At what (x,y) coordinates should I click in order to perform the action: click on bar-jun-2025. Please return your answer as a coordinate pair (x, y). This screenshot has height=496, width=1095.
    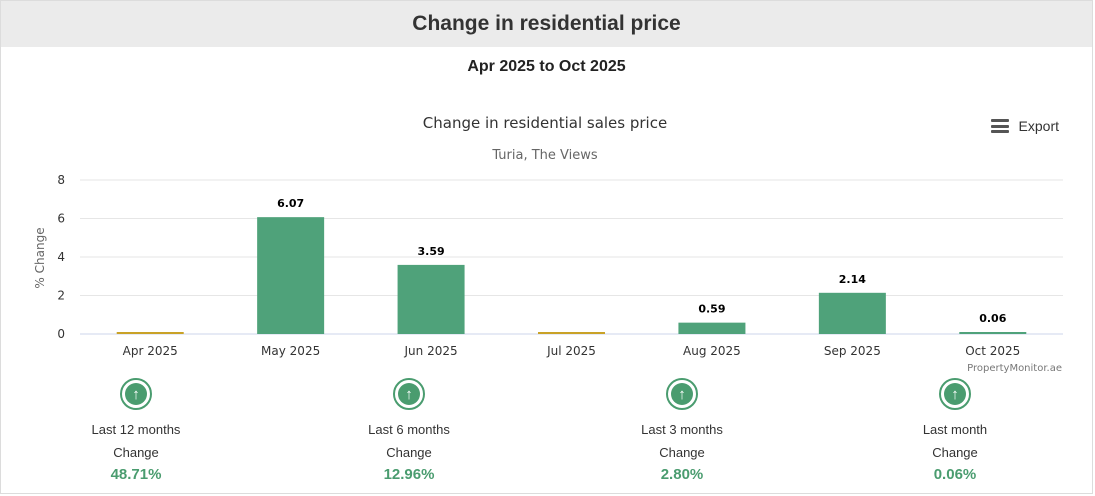
    Looking at the image, I should click on (431, 299).